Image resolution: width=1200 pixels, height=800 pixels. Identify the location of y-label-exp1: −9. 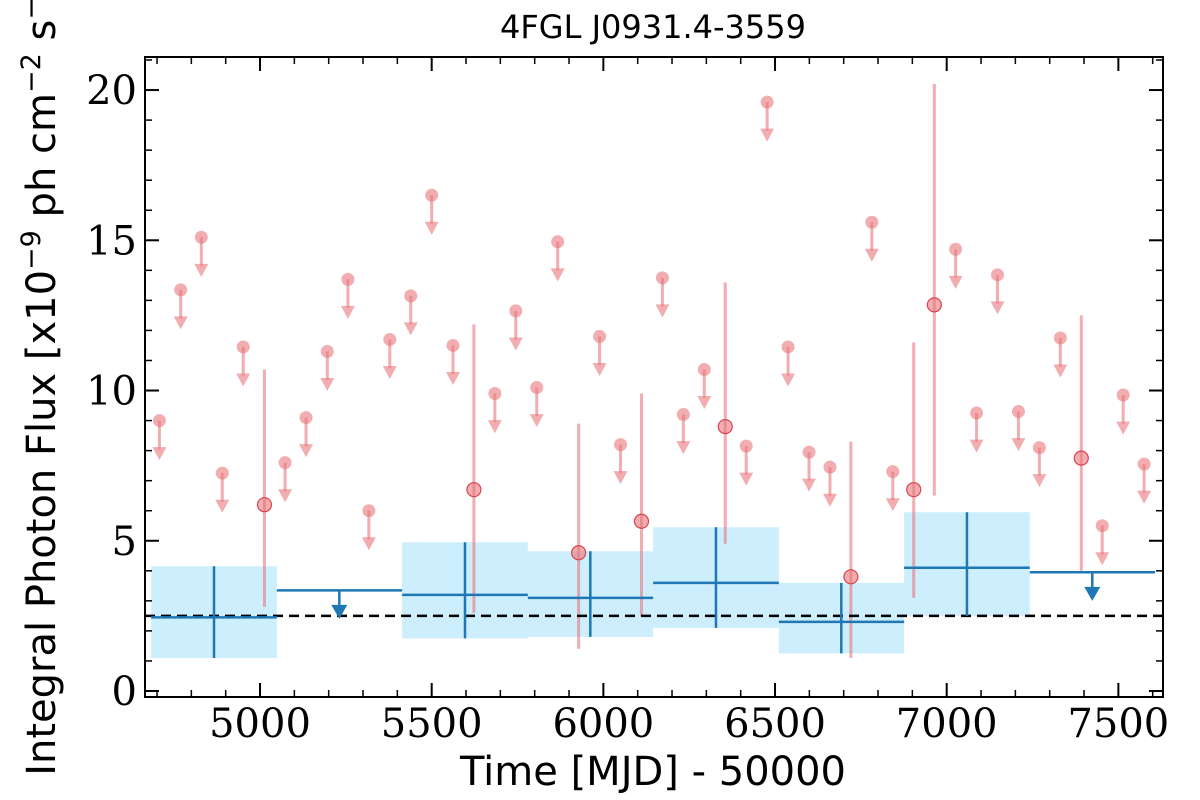
(31, 250).